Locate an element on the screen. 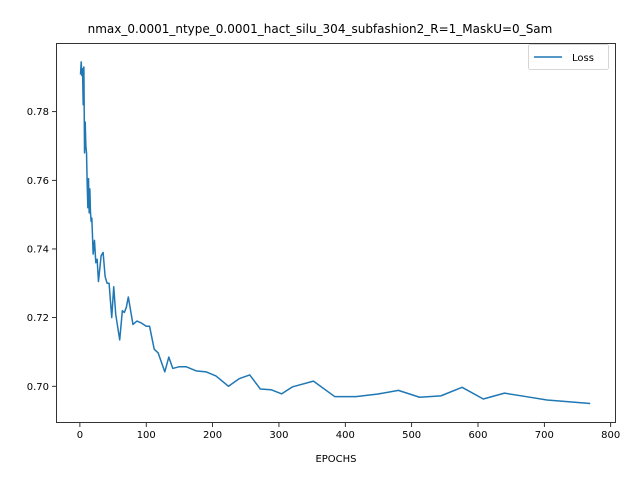 The image size is (640, 480). y-axis-ticks: 0.70 0.72 0.74 0.76 0.78 is located at coordinates (41, 250).